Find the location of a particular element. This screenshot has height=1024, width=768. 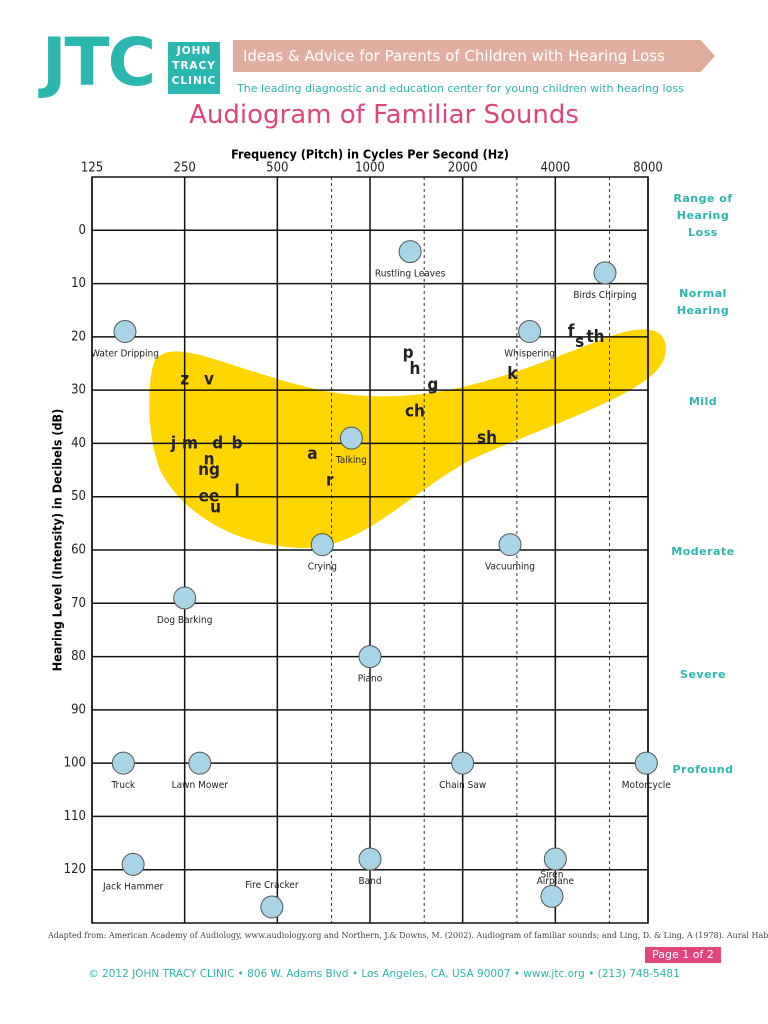

range-label: Severe is located at coordinates (703, 674).